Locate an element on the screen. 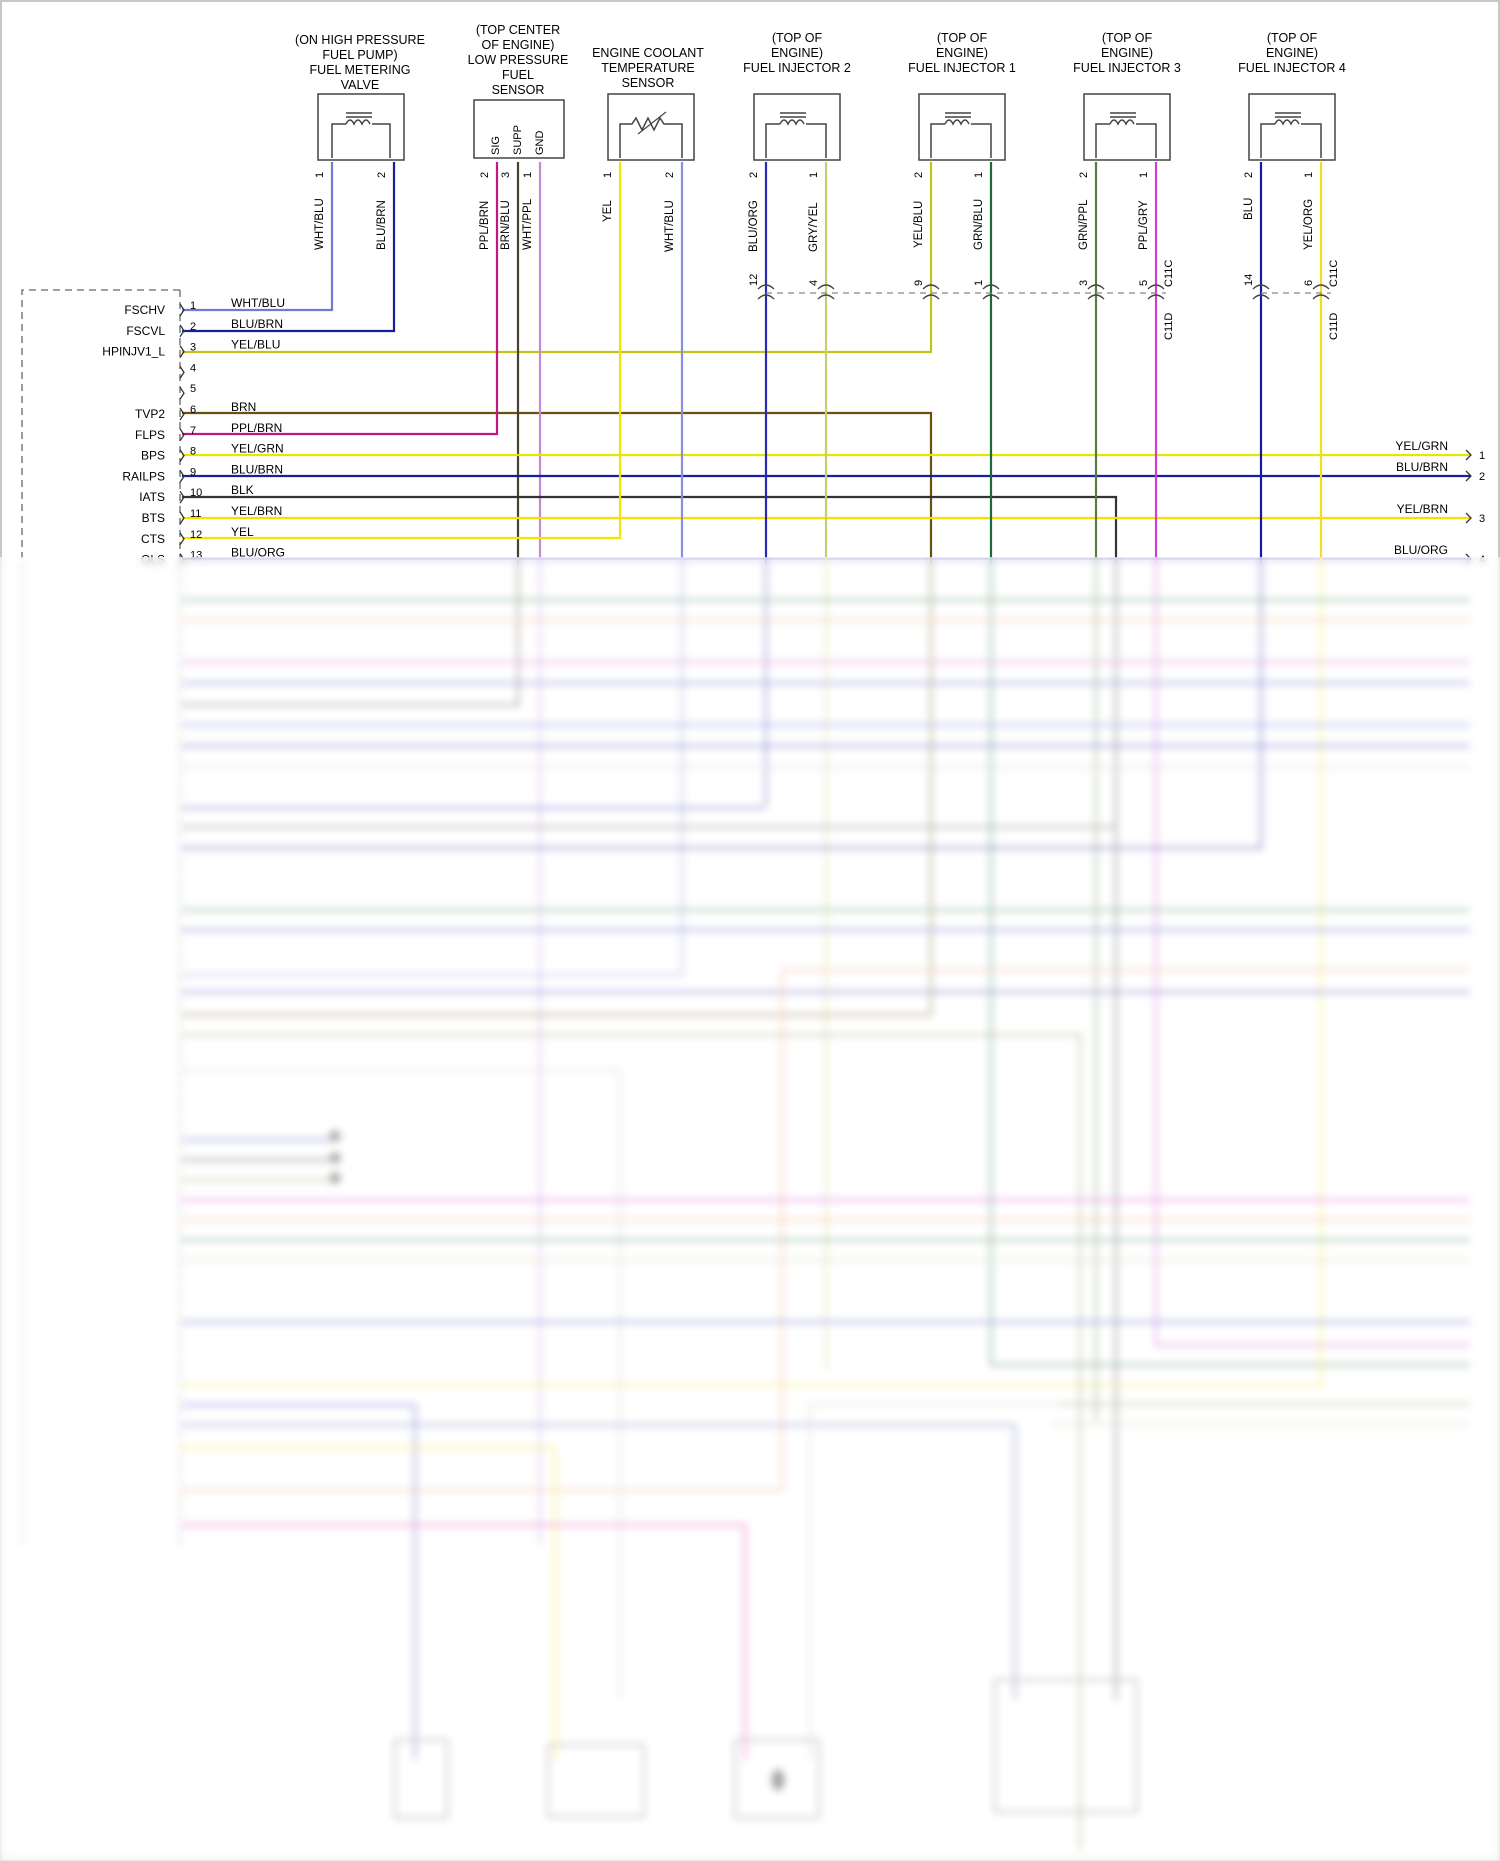  pcm-pin-row: RAILPS 9 BLU/BRN is located at coordinates (202, 472).